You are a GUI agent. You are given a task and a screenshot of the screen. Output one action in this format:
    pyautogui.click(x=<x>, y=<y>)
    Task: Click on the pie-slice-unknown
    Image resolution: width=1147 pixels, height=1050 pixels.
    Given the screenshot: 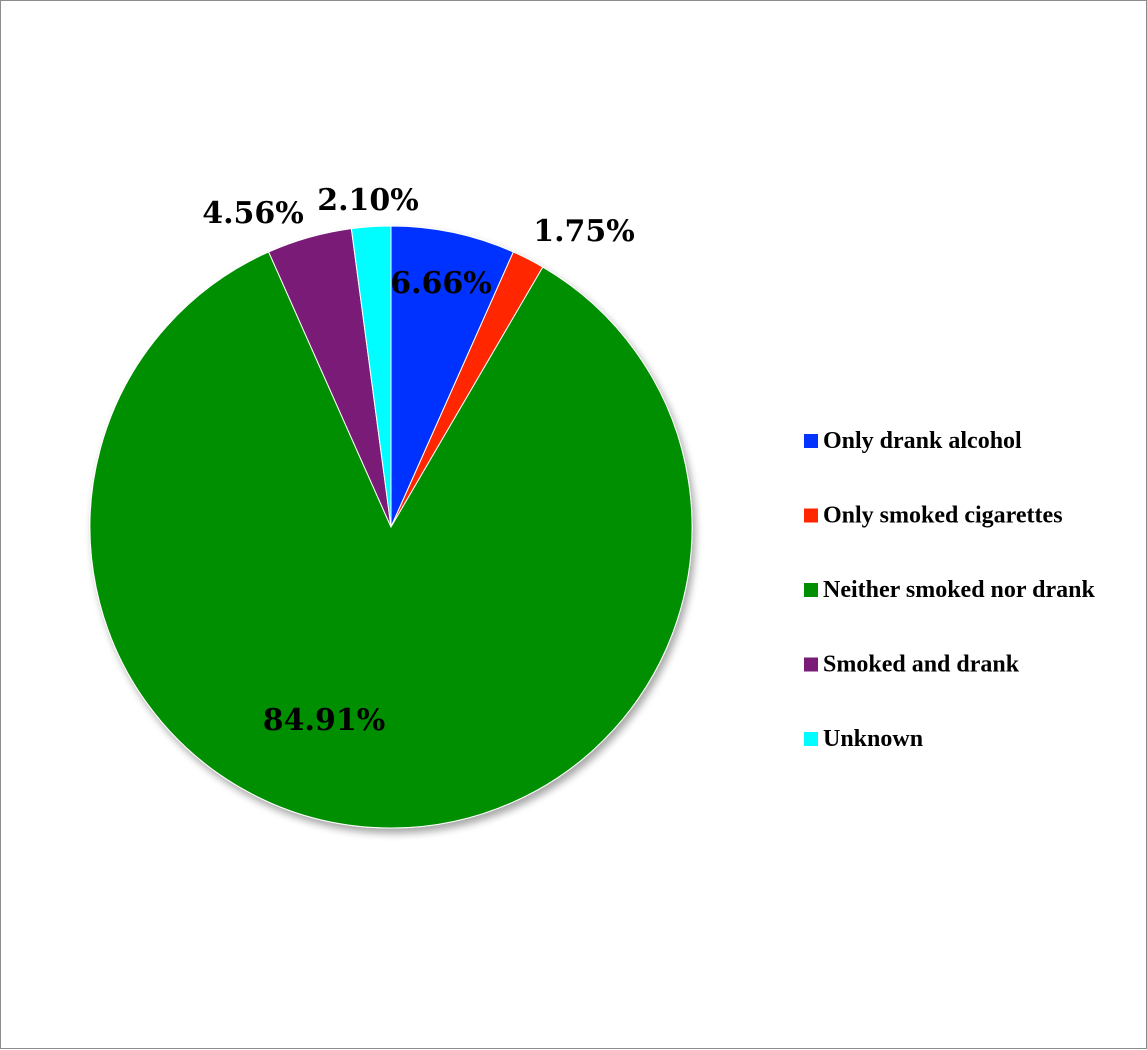 What is the action you would take?
    pyautogui.click(x=371, y=376)
    